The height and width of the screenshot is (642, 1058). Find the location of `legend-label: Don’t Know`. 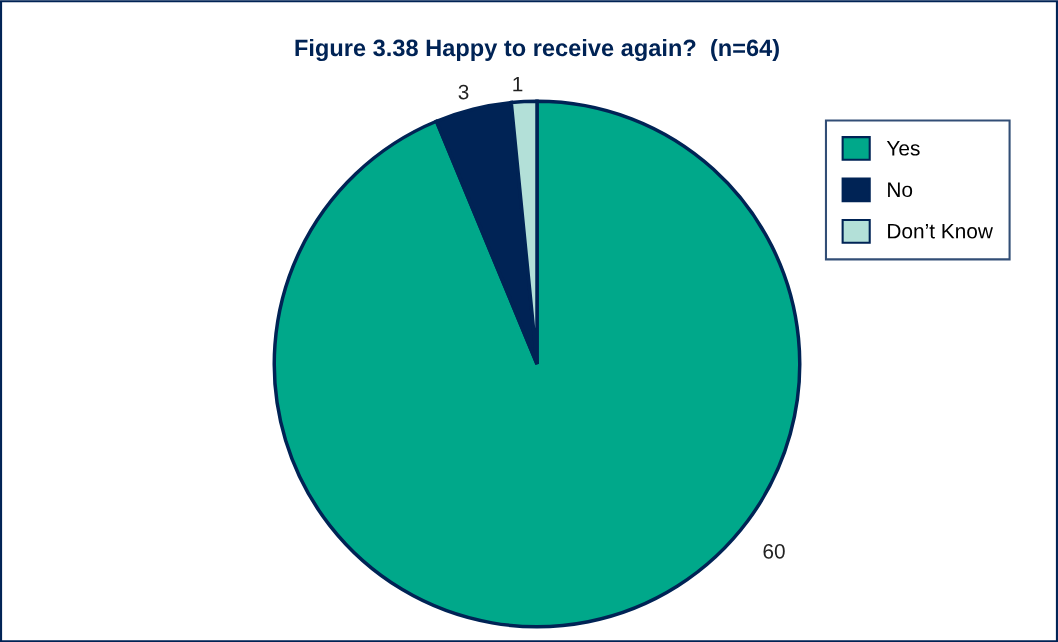

legend-label: Don’t Know is located at coordinates (940, 231).